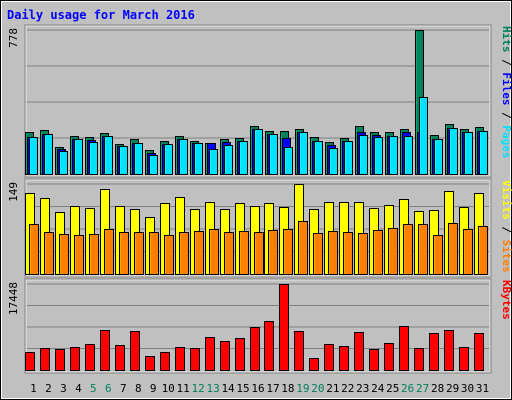 Image resolution: width=512 pixels, height=400 pixels. I want to click on x-tick-label-day-7: 7, so click(123, 388).